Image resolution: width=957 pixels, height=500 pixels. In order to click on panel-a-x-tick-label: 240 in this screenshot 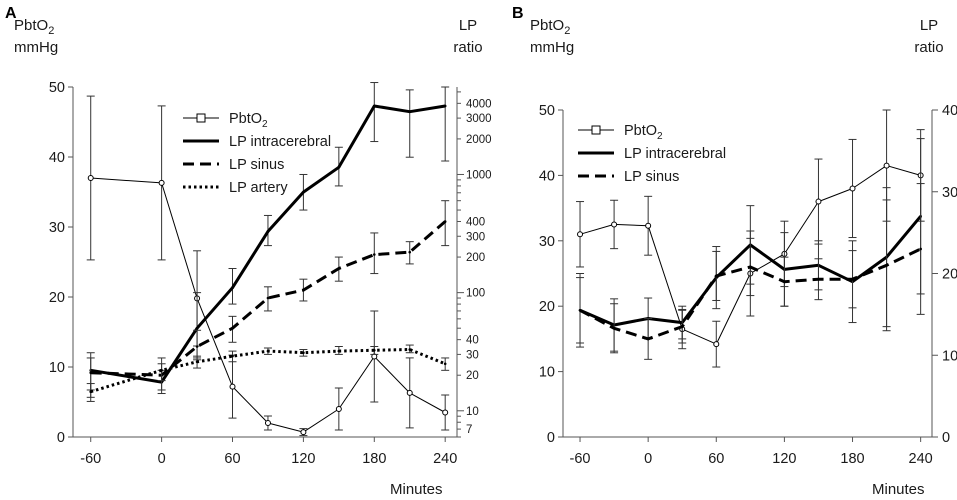, I will do `click(445, 459)`.